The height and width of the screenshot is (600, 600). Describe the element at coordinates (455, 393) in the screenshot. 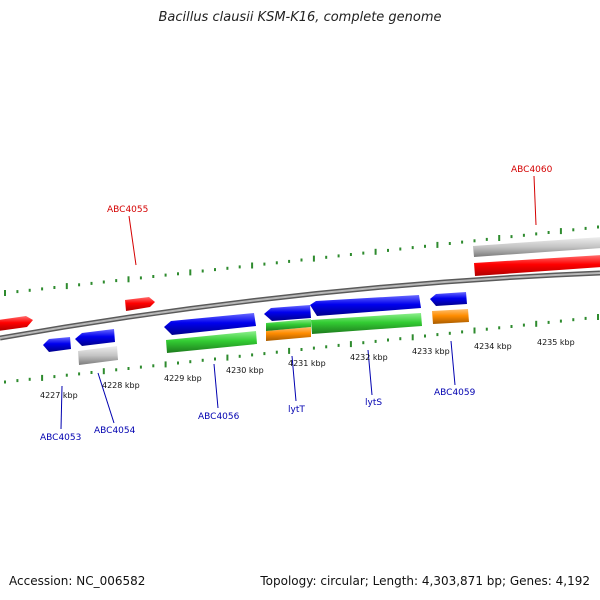

I see `gene-label-abc4059: ABC4059` at that location.